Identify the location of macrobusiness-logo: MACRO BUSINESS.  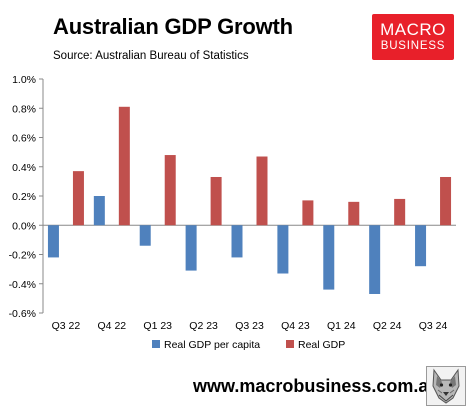
(413, 37).